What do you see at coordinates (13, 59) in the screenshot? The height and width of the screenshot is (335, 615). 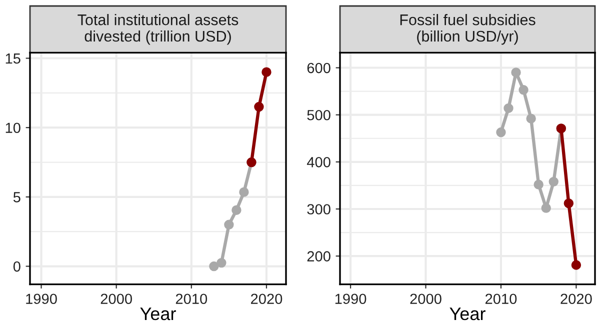 I see `y-tick-label: 15` at bounding box center [13, 59].